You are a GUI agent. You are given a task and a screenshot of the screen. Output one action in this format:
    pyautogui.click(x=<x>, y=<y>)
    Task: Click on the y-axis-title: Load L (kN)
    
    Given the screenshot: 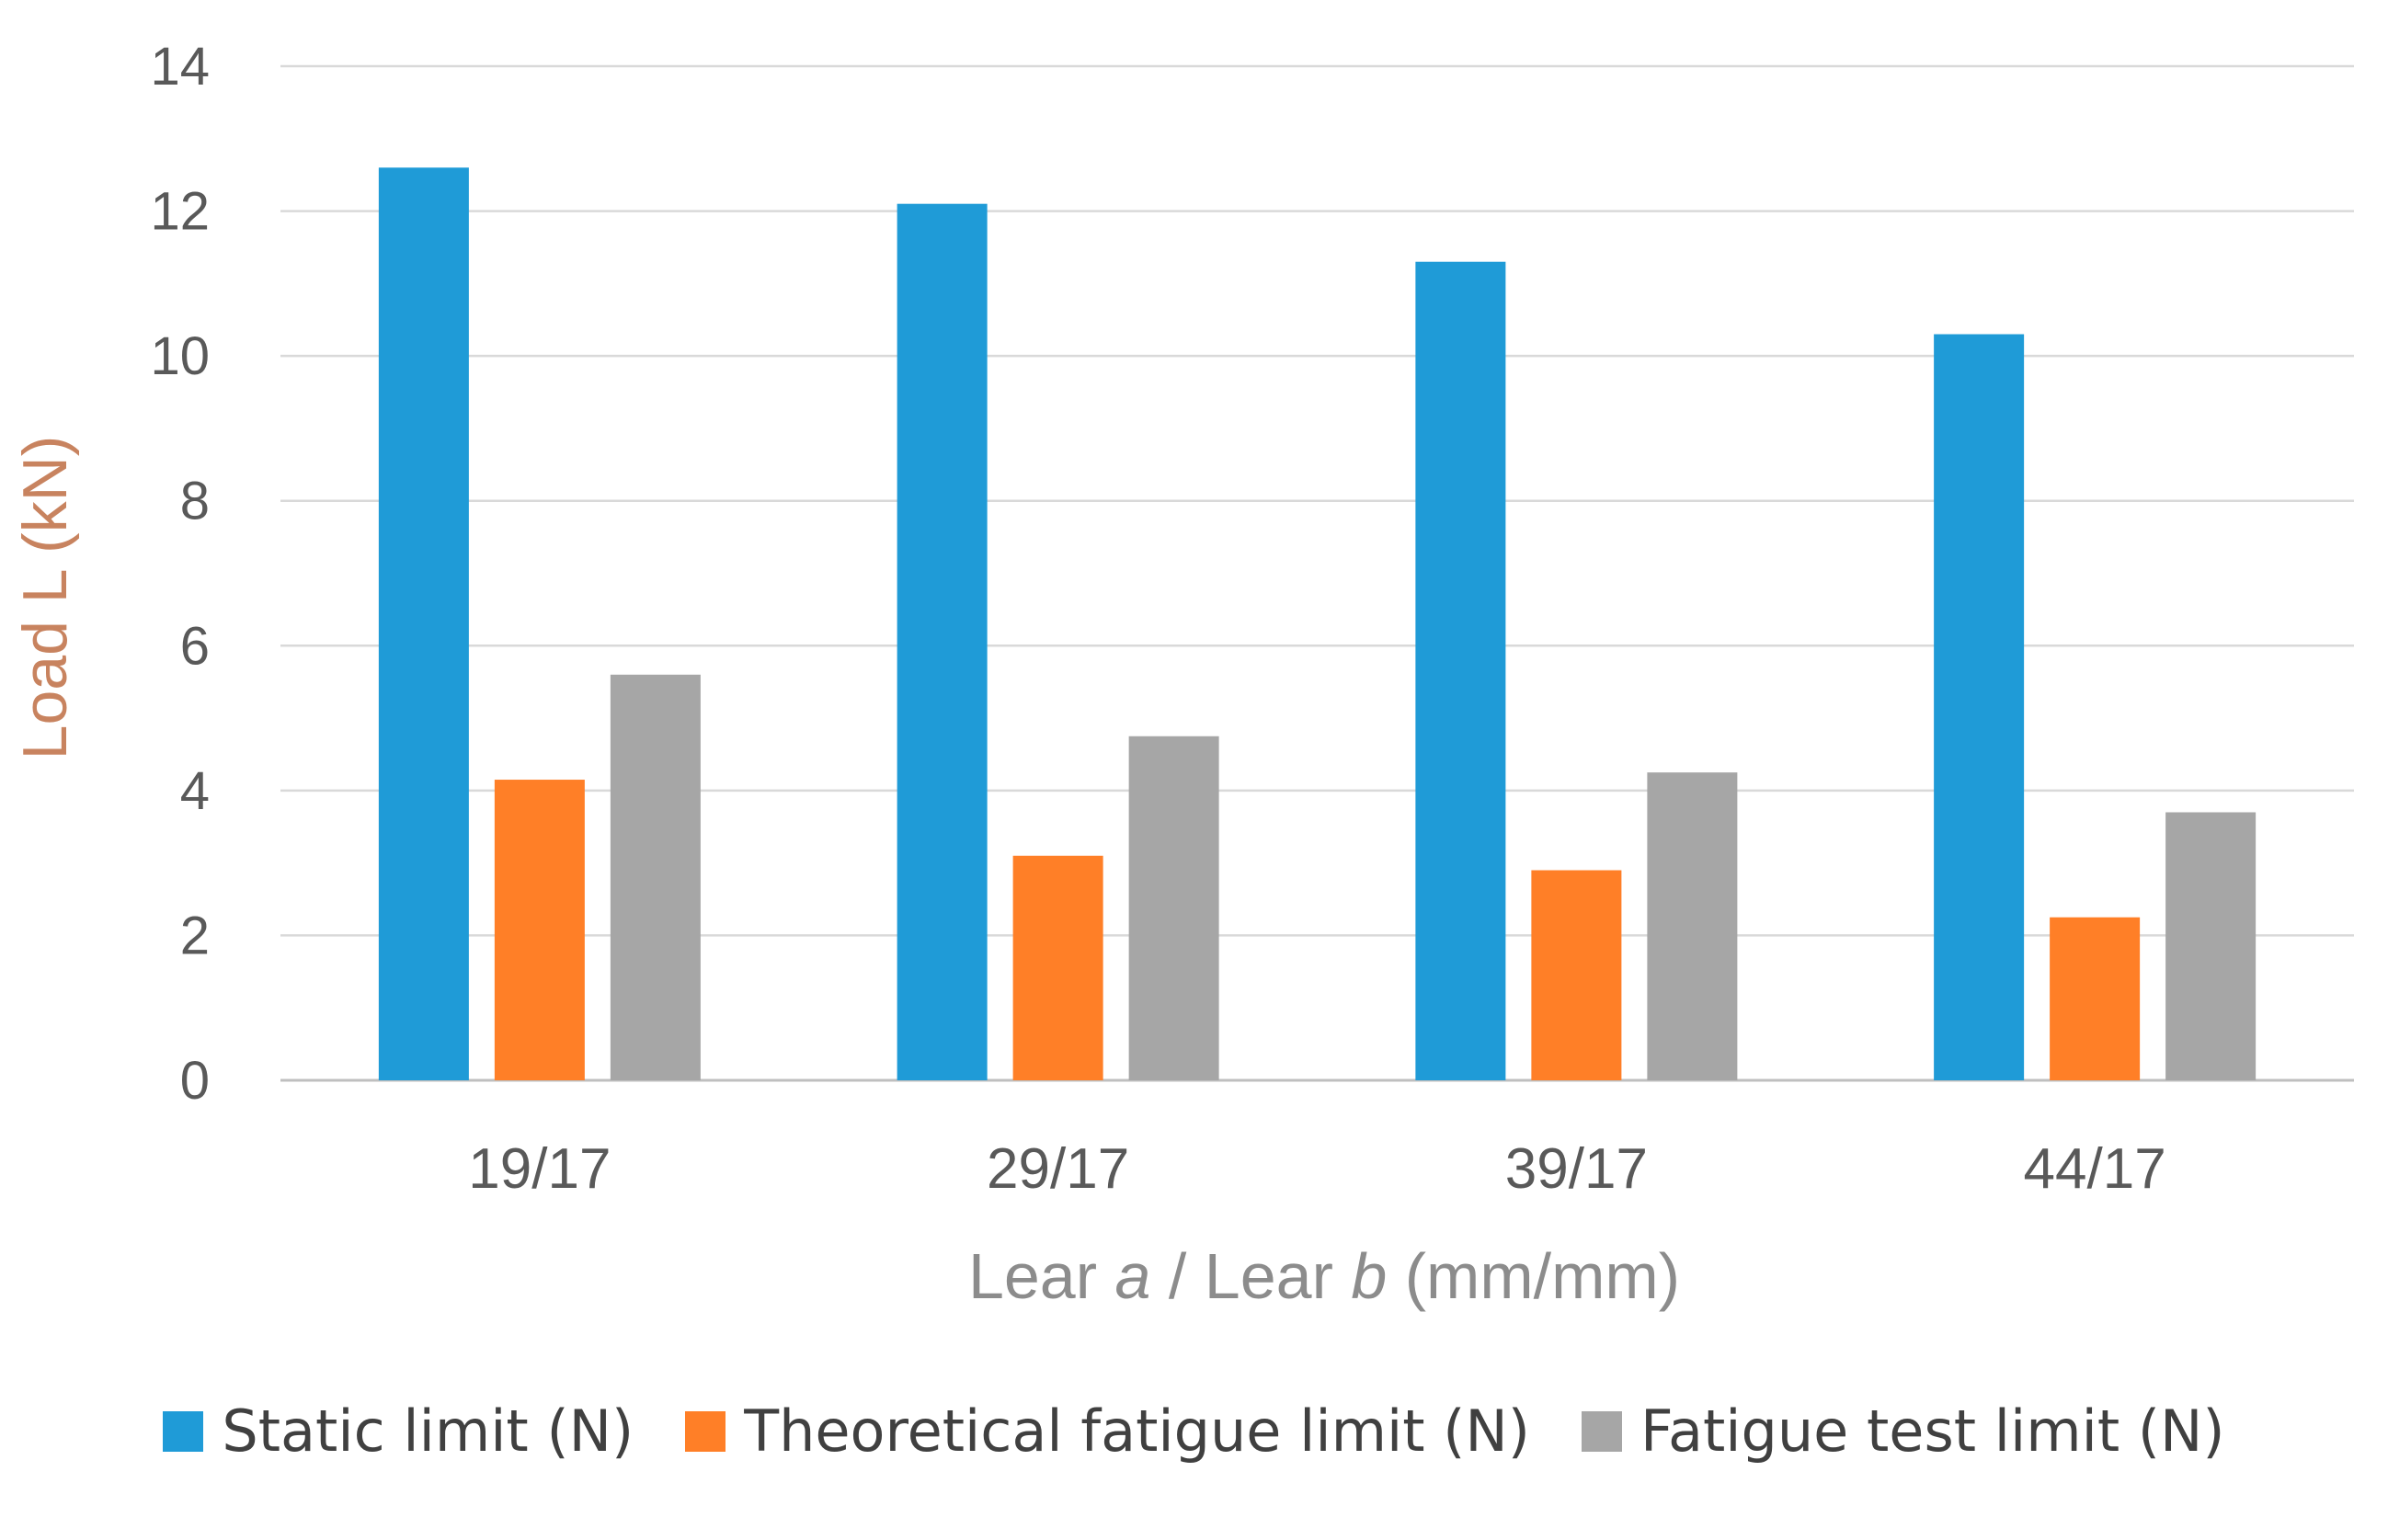 What is the action you would take?
    pyautogui.click(x=45, y=598)
    